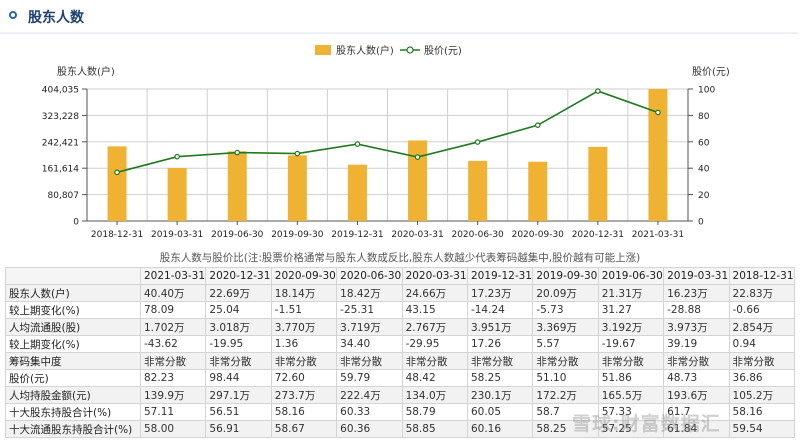 Image resolution: width=800 pixels, height=447 pixels. I want to click on table-cell: 51.10, so click(565, 378).